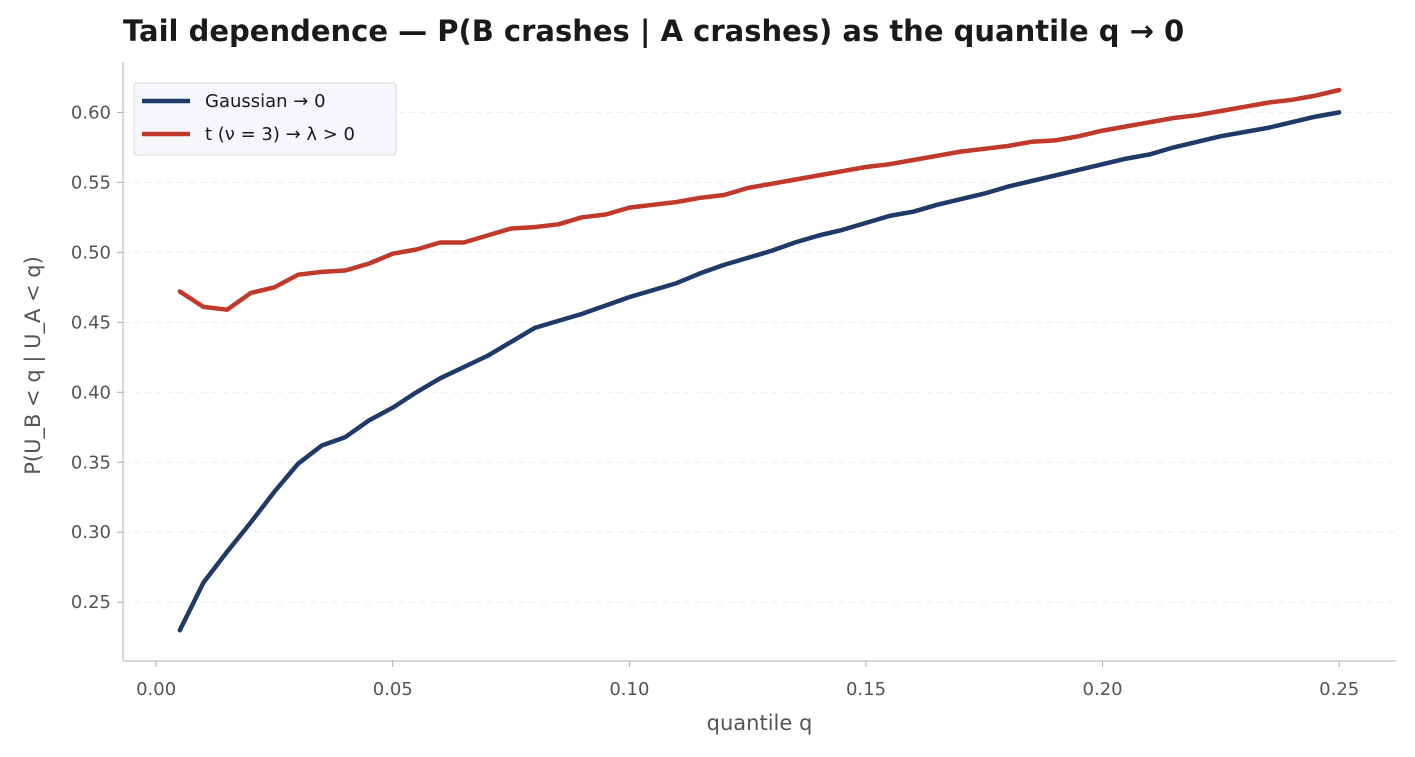 The image size is (1415, 757). I want to click on y-tick-label: 0.60, so click(91, 112).